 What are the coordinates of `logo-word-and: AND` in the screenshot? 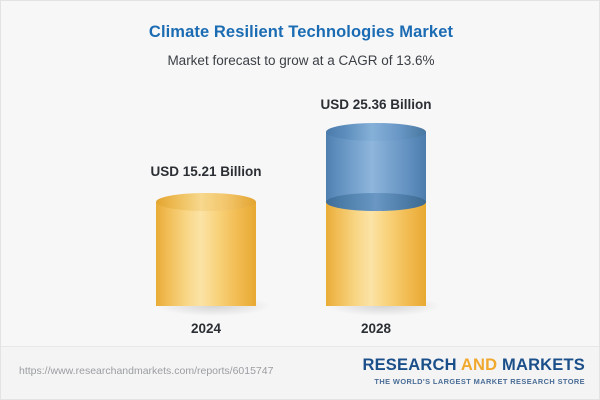 It's located at (479, 365).